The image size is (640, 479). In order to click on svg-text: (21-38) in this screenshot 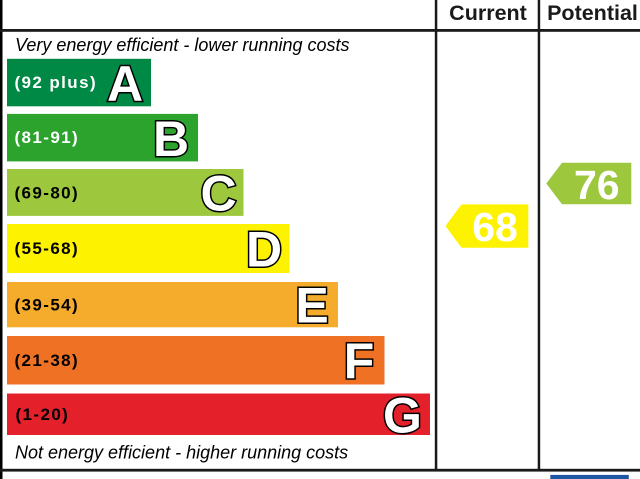, I will do `click(47, 360)`.